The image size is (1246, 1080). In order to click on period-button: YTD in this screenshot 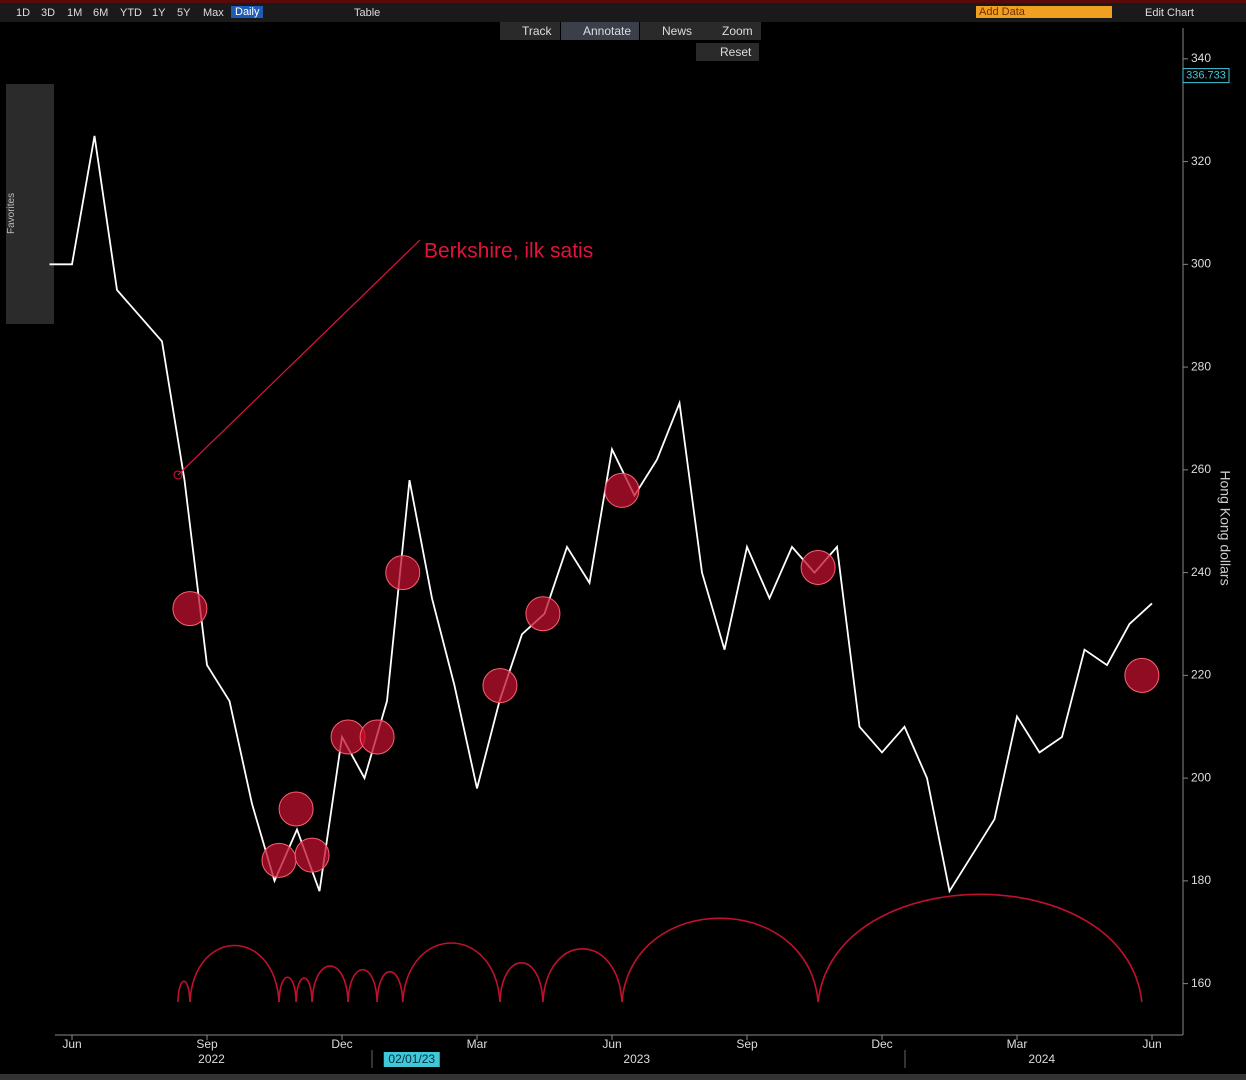, I will do `click(131, 13)`.